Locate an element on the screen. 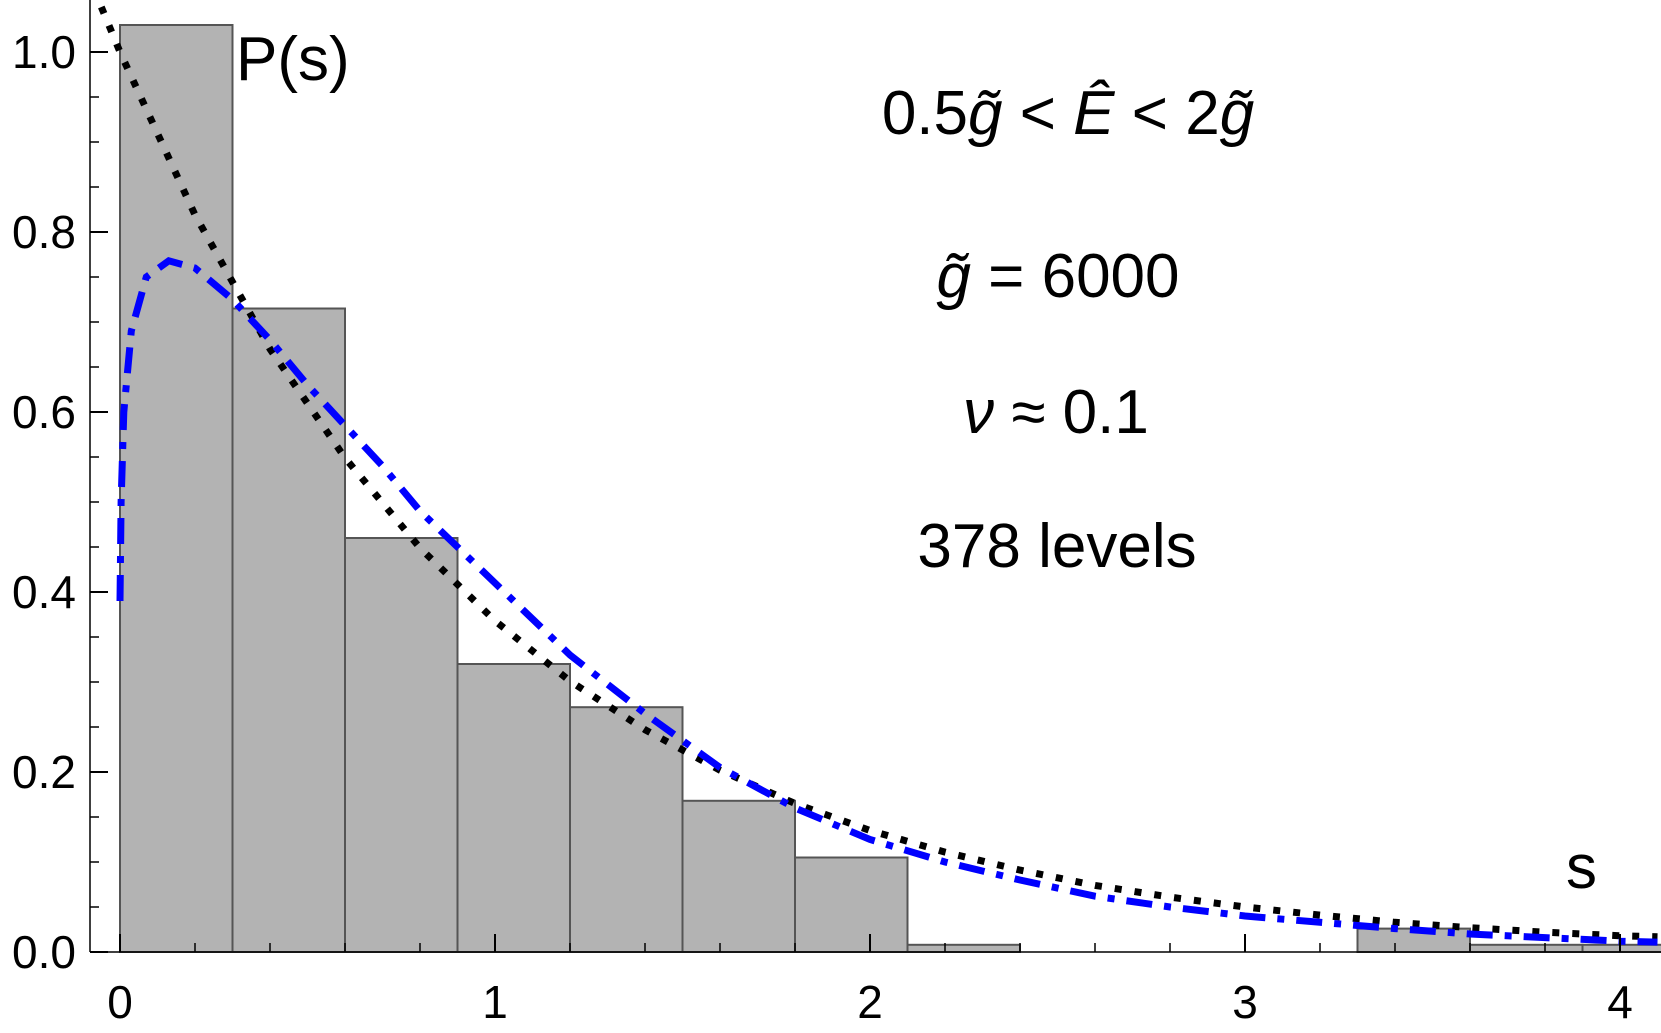  x-tick-label: 3 is located at coordinates (1245, 1002).